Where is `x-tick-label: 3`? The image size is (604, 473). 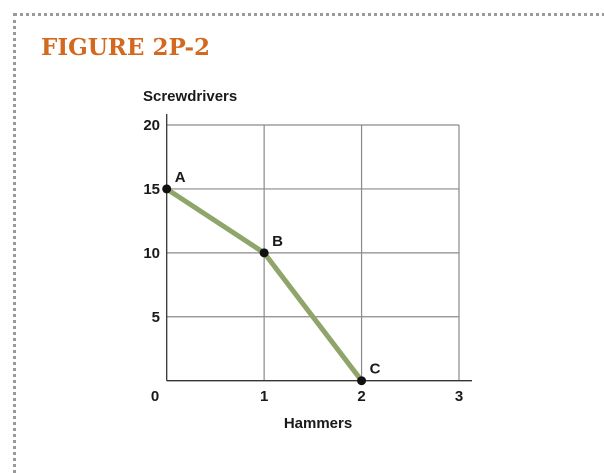 x-tick-label: 3 is located at coordinates (459, 396).